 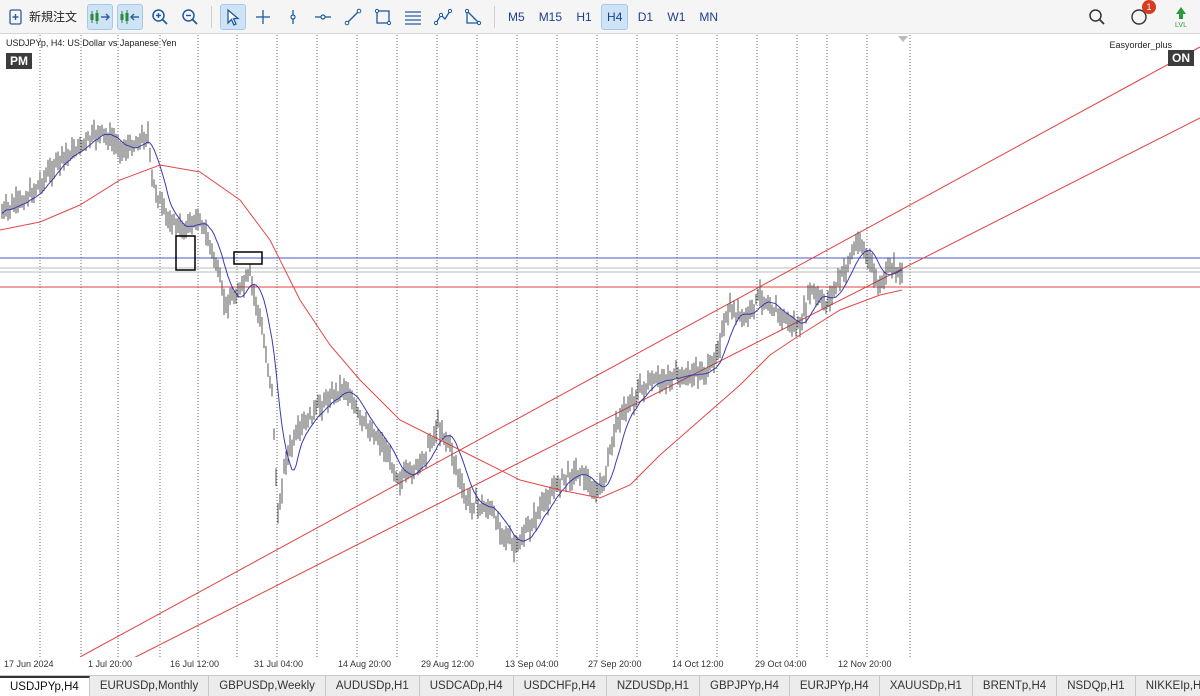 I want to click on timeframe-h4: H4, so click(x=615, y=16).